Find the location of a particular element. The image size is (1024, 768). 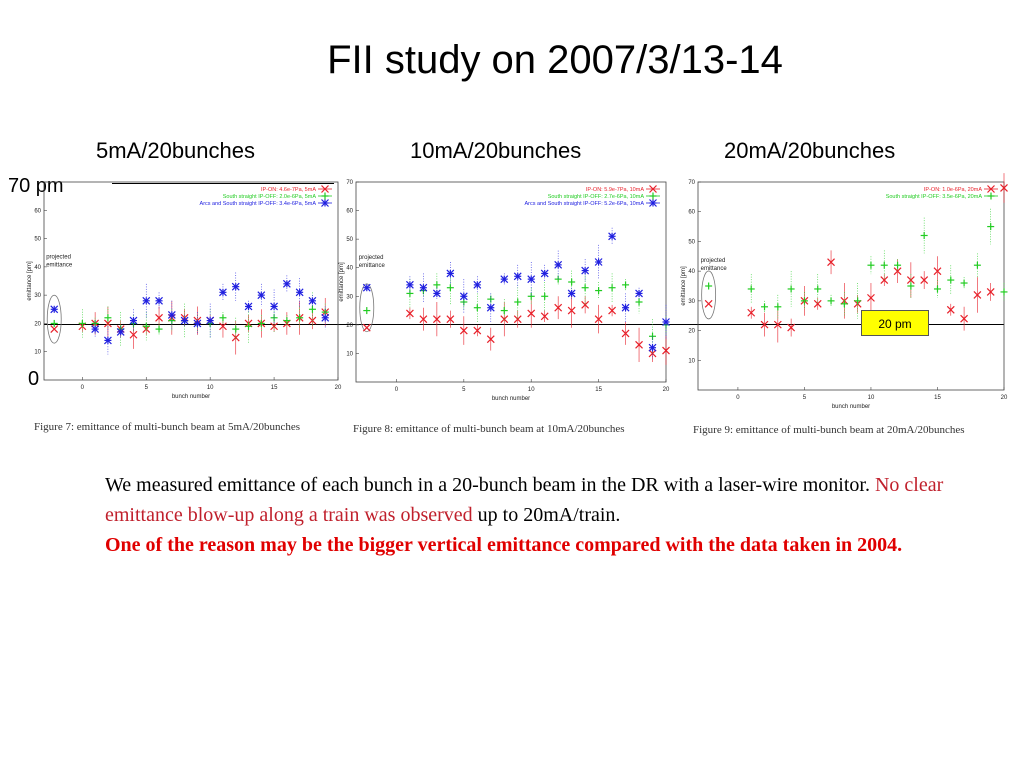

20pm-badge: 20 pm is located at coordinates (895, 323).